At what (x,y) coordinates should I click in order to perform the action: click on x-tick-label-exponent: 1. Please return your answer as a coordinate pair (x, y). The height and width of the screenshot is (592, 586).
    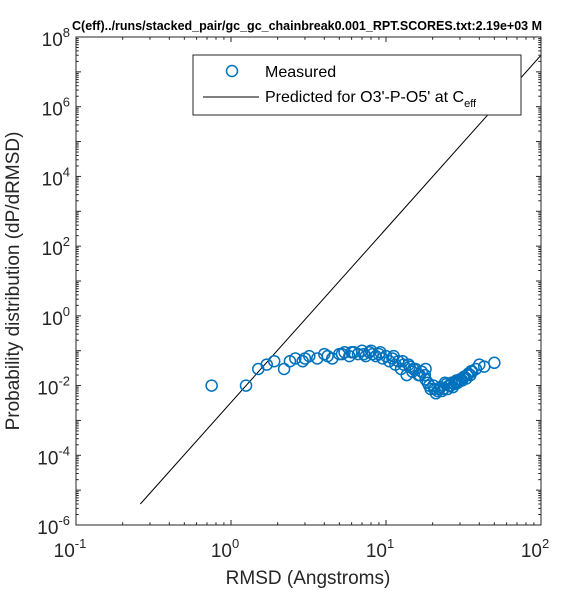
    Looking at the image, I should click on (390, 543).